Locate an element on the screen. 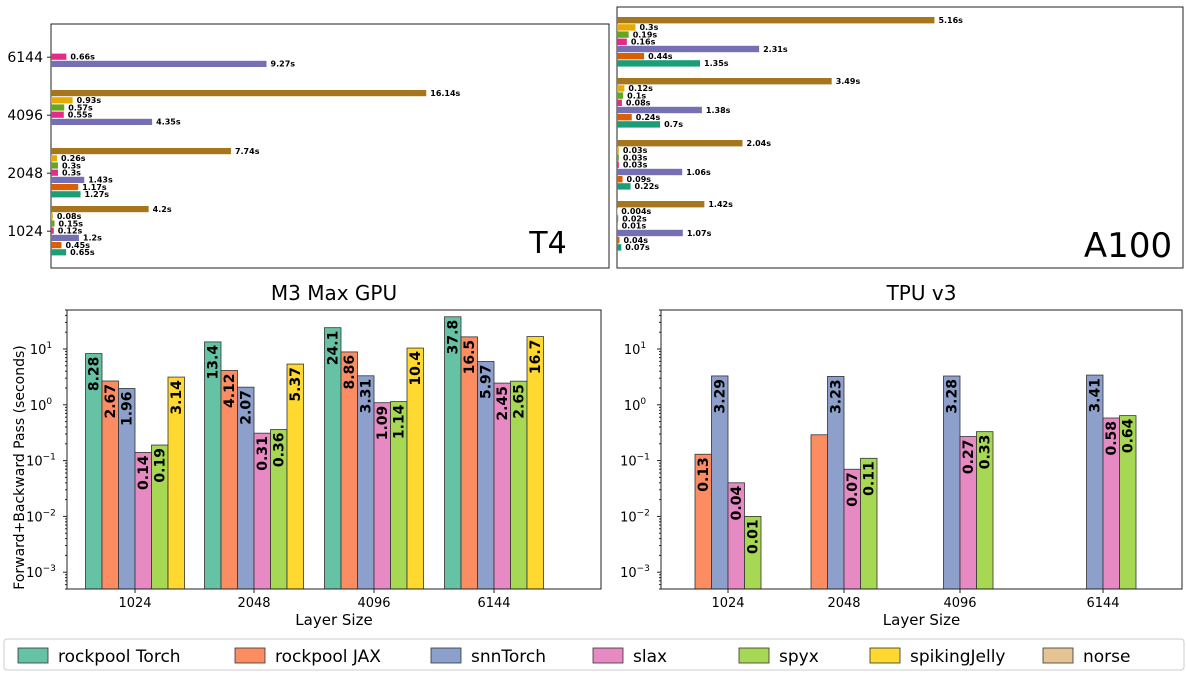 The width and height of the screenshot is (1186, 675). legend-label: slax is located at coordinates (650, 657).